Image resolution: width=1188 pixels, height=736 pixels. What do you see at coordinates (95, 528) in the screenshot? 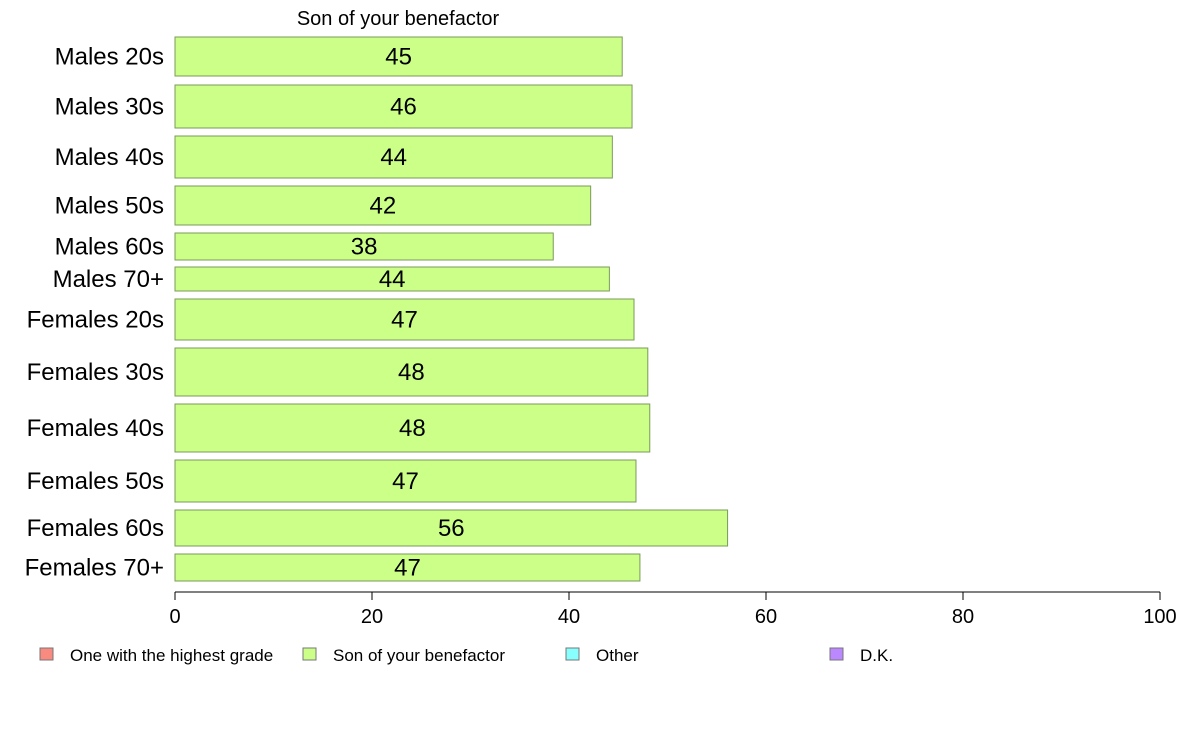
I see `category-label: Females 60s` at bounding box center [95, 528].